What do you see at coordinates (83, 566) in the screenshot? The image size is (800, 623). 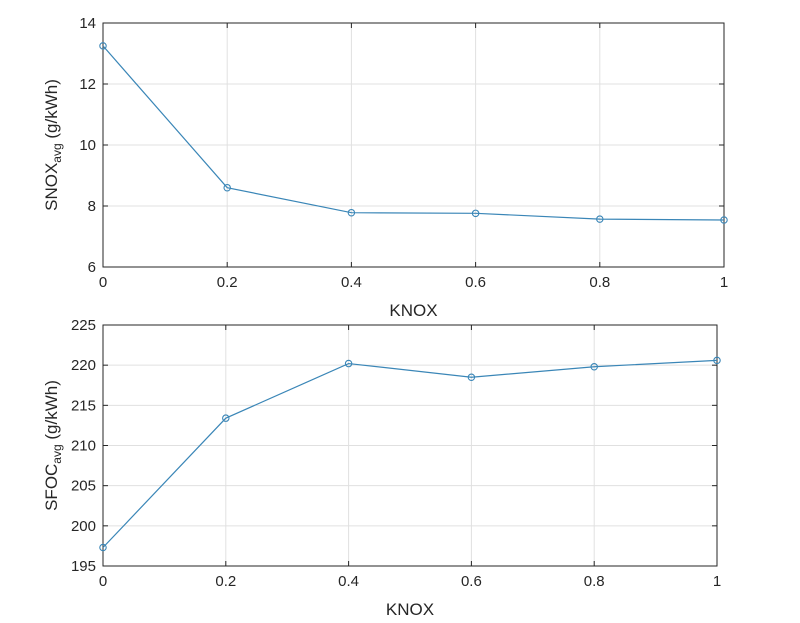 I see `sfoc-y-tick-label: 195` at bounding box center [83, 566].